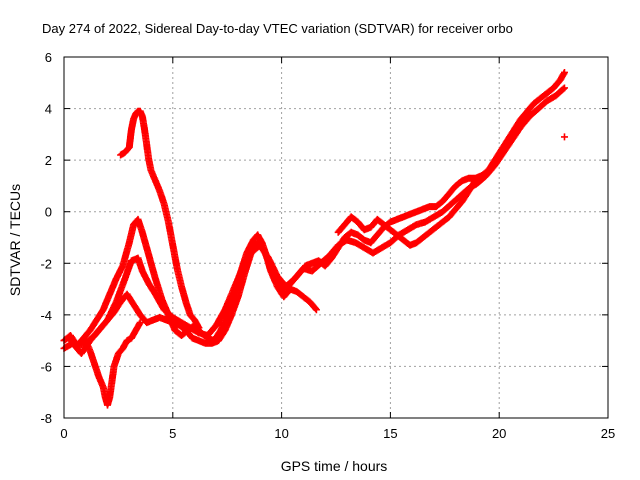  Describe the element at coordinates (390, 433) in the screenshot. I see `x-tick-label: 15` at that location.